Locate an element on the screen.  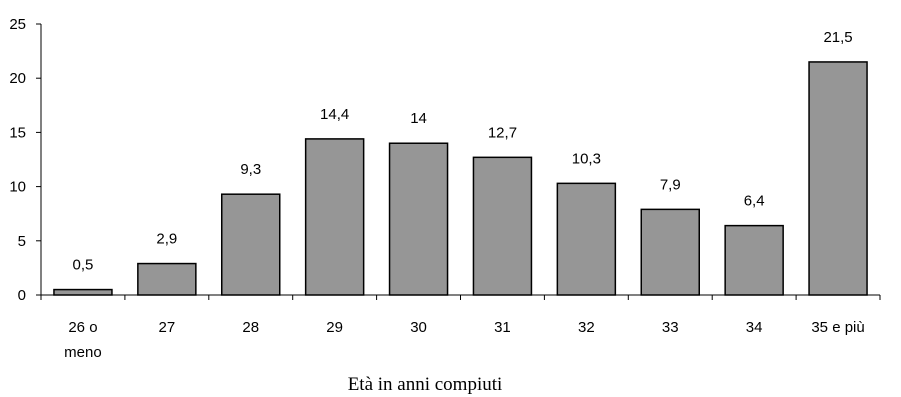
x-axis-title: Età in anni compiuti is located at coordinates (425, 384).